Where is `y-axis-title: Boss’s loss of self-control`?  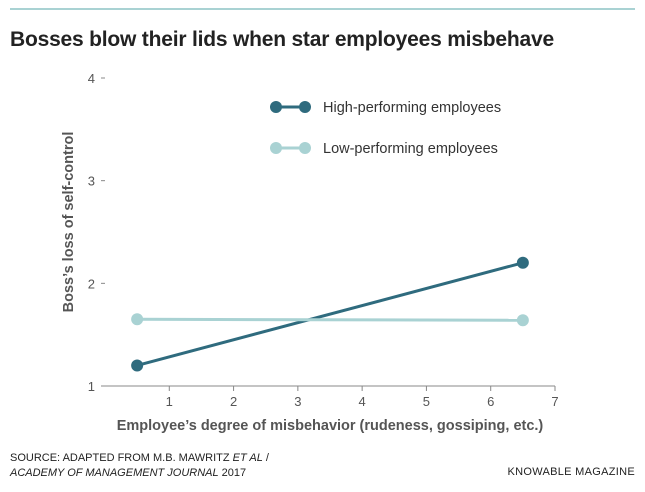
y-axis-title: Boss’s loss of self-control is located at coordinates (69, 222).